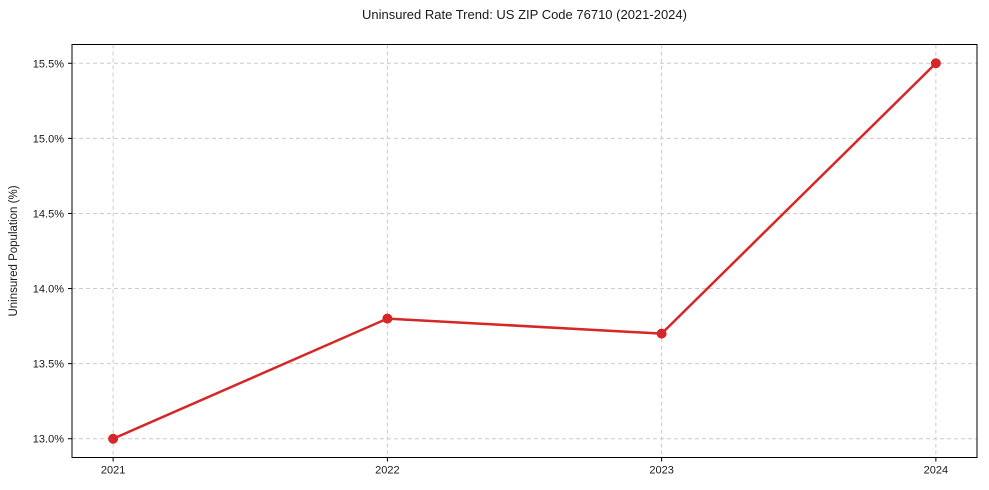  Describe the element at coordinates (48, 440) in the screenshot. I see `y-tick-label: 13.0%` at that location.